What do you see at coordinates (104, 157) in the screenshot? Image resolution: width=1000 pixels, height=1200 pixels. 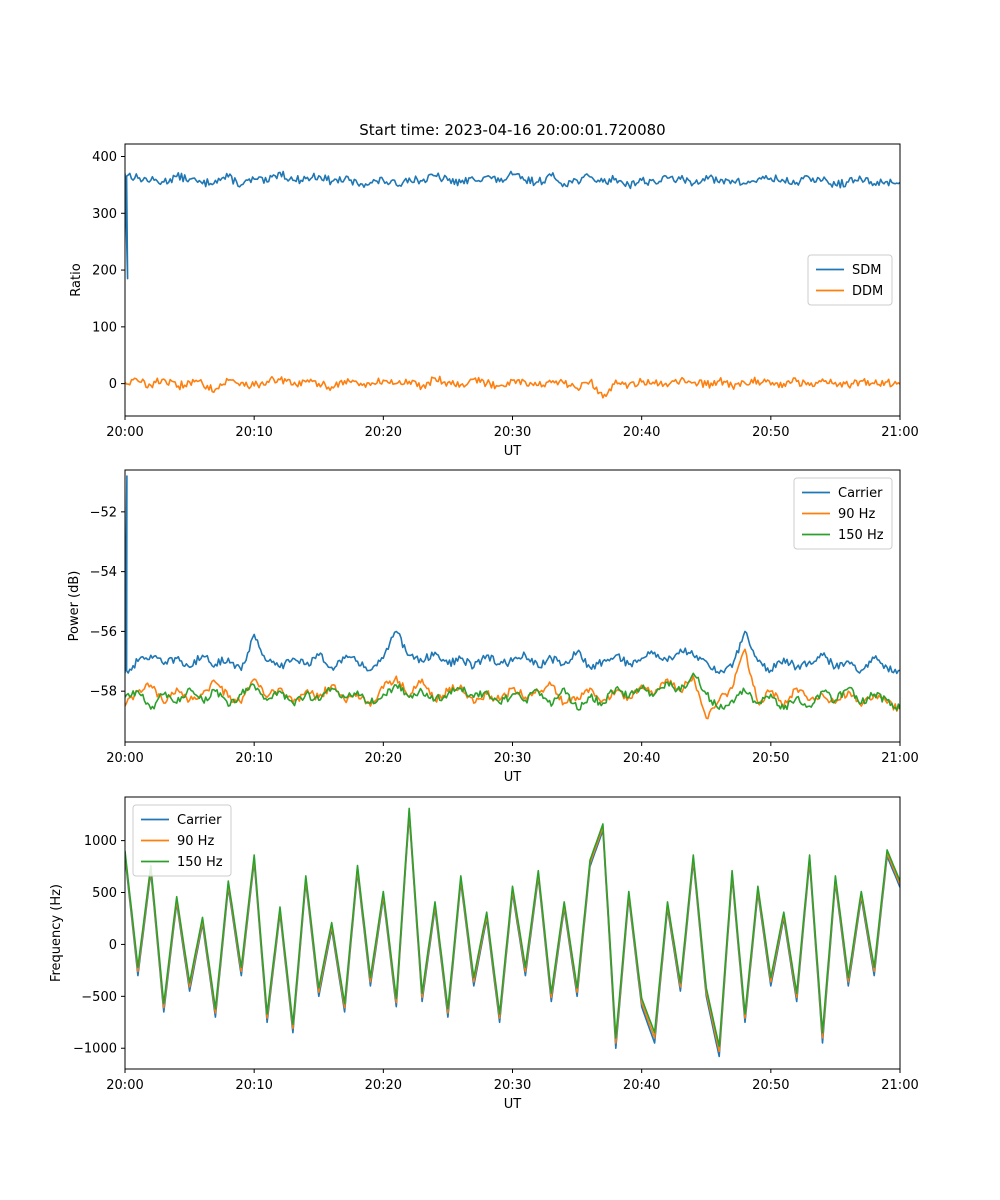 I see `y-tick-label: 400` at bounding box center [104, 157].